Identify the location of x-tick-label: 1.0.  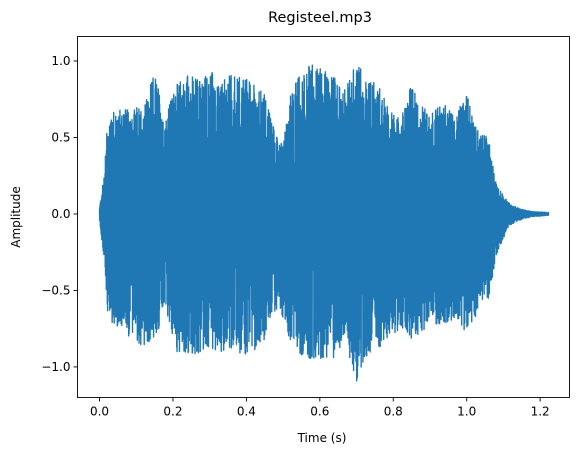
(466, 412).